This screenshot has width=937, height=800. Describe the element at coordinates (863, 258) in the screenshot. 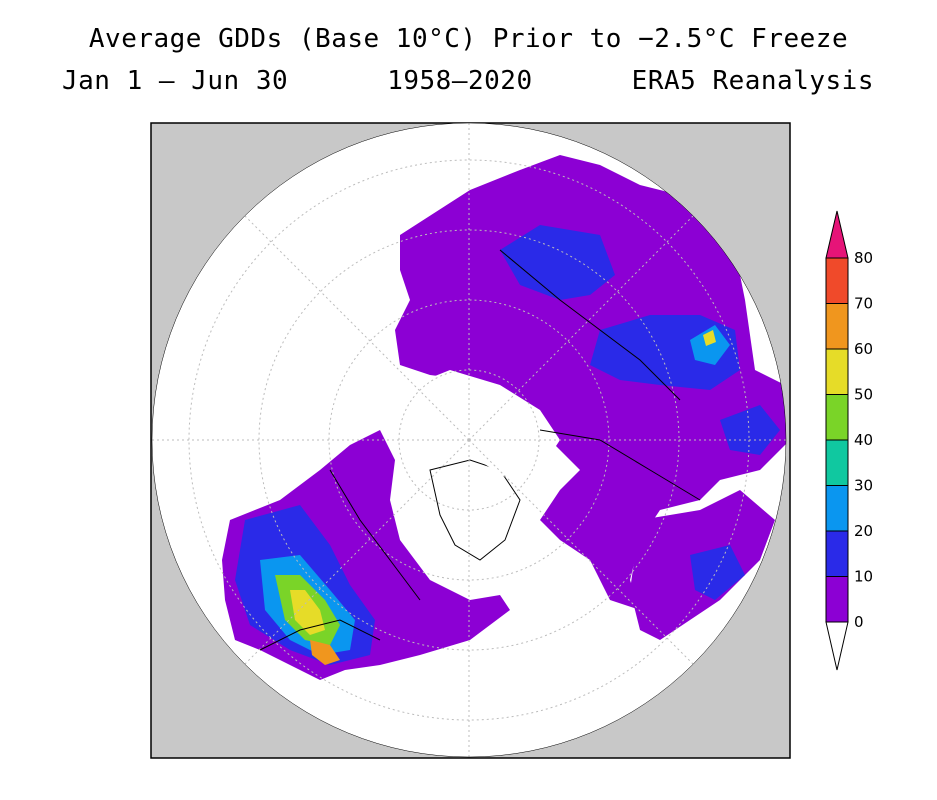

I see `colorbar-label: 80` at that location.